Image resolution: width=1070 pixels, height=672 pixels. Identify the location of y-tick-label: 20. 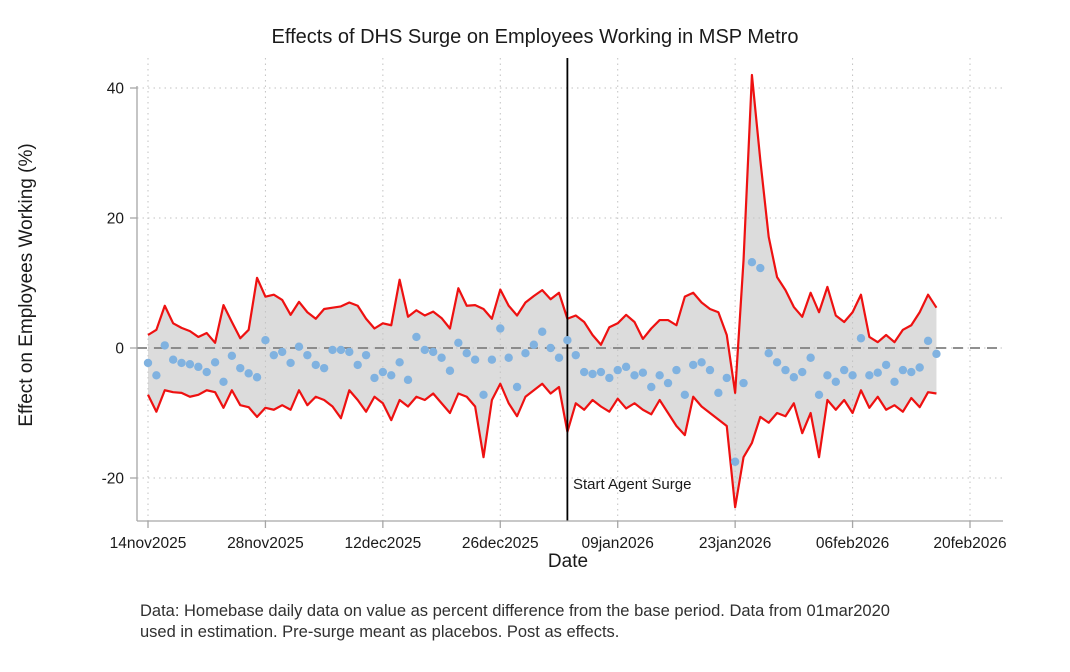
(116, 219).